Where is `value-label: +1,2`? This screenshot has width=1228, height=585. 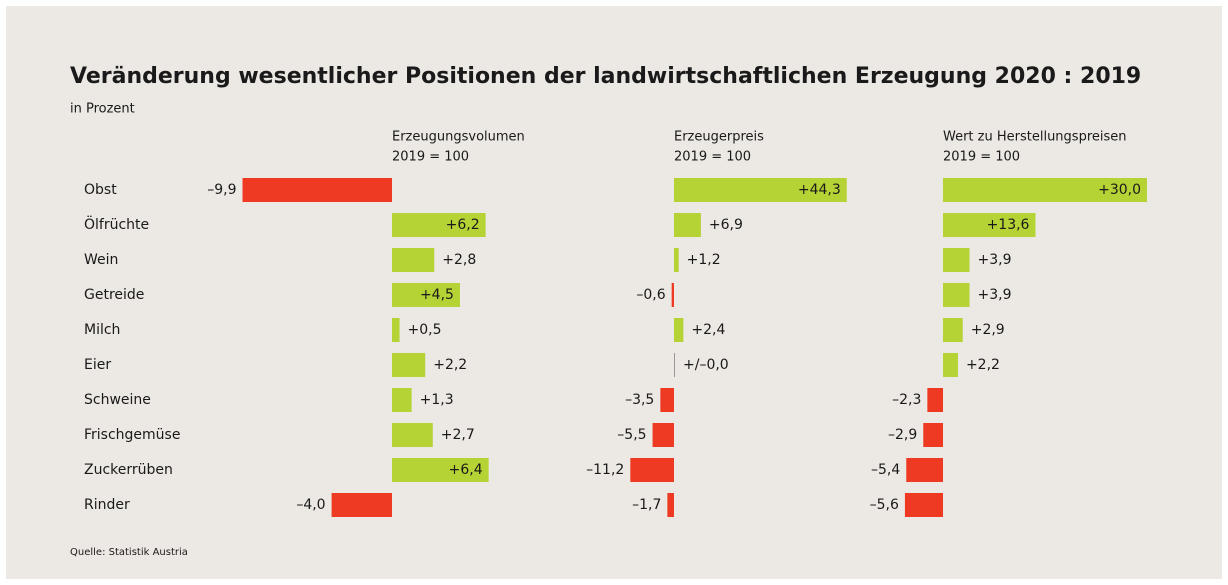 value-label: +1,2 is located at coordinates (704, 260).